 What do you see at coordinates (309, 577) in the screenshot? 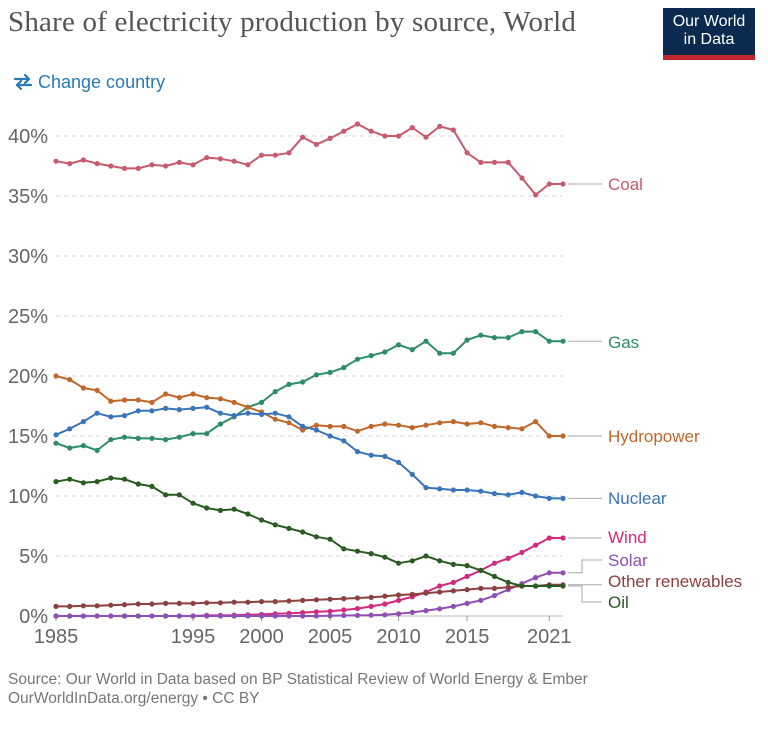
I see `series-wind` at bounding box center [309, 577].